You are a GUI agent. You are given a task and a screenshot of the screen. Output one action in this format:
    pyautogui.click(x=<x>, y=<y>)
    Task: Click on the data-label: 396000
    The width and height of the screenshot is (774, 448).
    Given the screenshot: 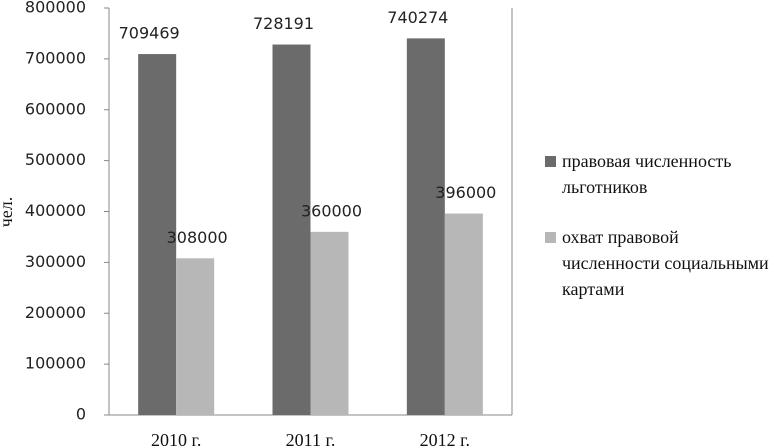 What is the action you would take?
    pyautogui.click(x=465, y=192)
    